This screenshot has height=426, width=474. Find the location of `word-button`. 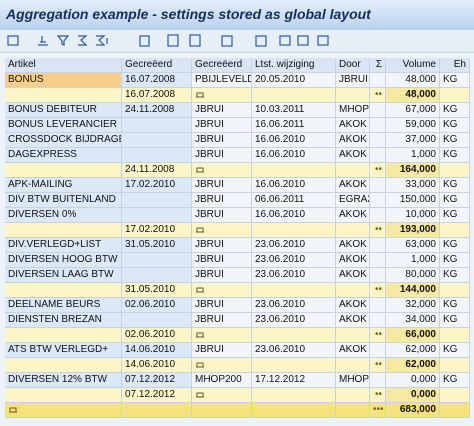

word-button is located at coordinates (195, 40).